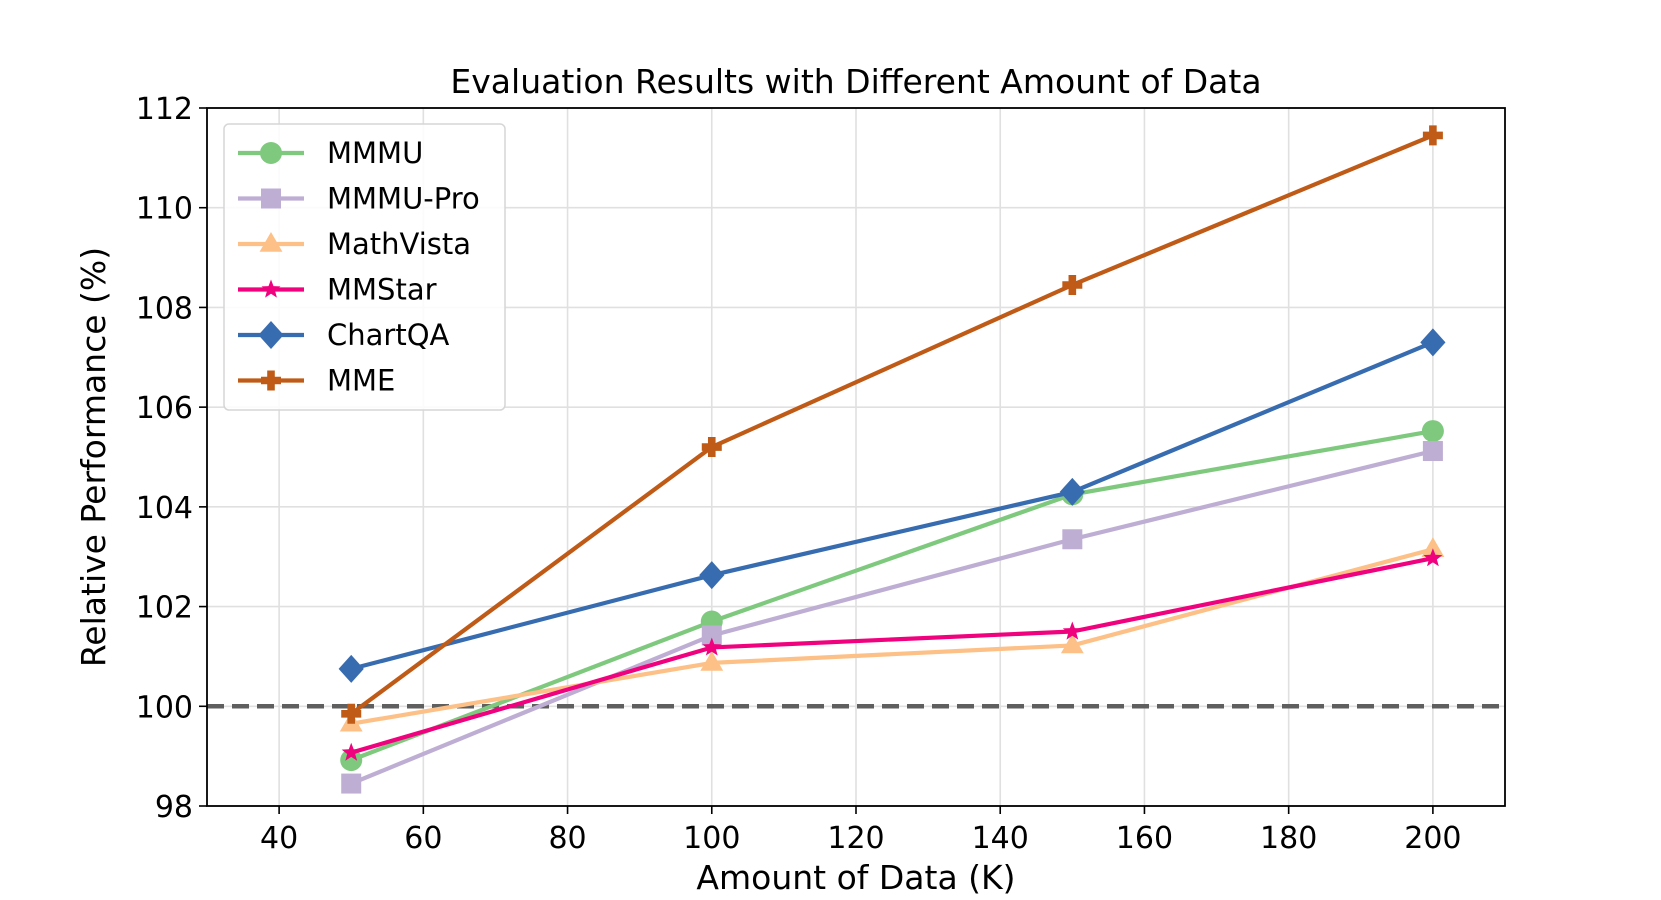 Image resolution: width=1661 pixels, height=900 pixels. I want to click on y-tick-label: 98, so click(174, 807).